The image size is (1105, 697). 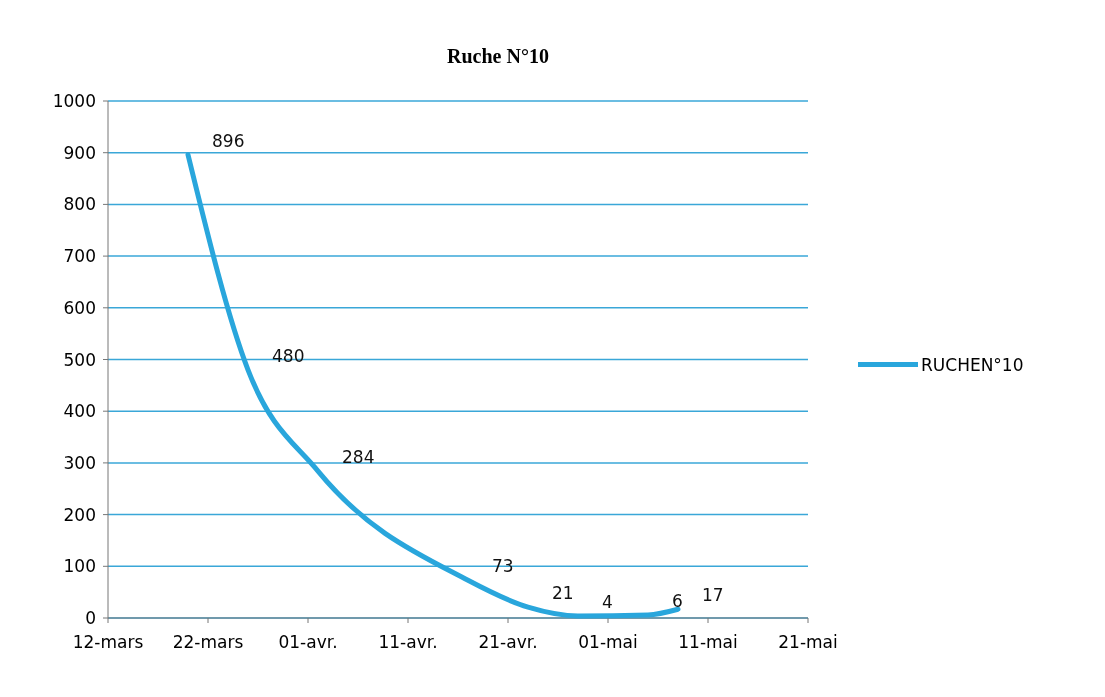 What do you see at coordinates (208, 642) in the screenshot?
I see `x-tick-label: 22-mars` at bounding box center [208, 642].